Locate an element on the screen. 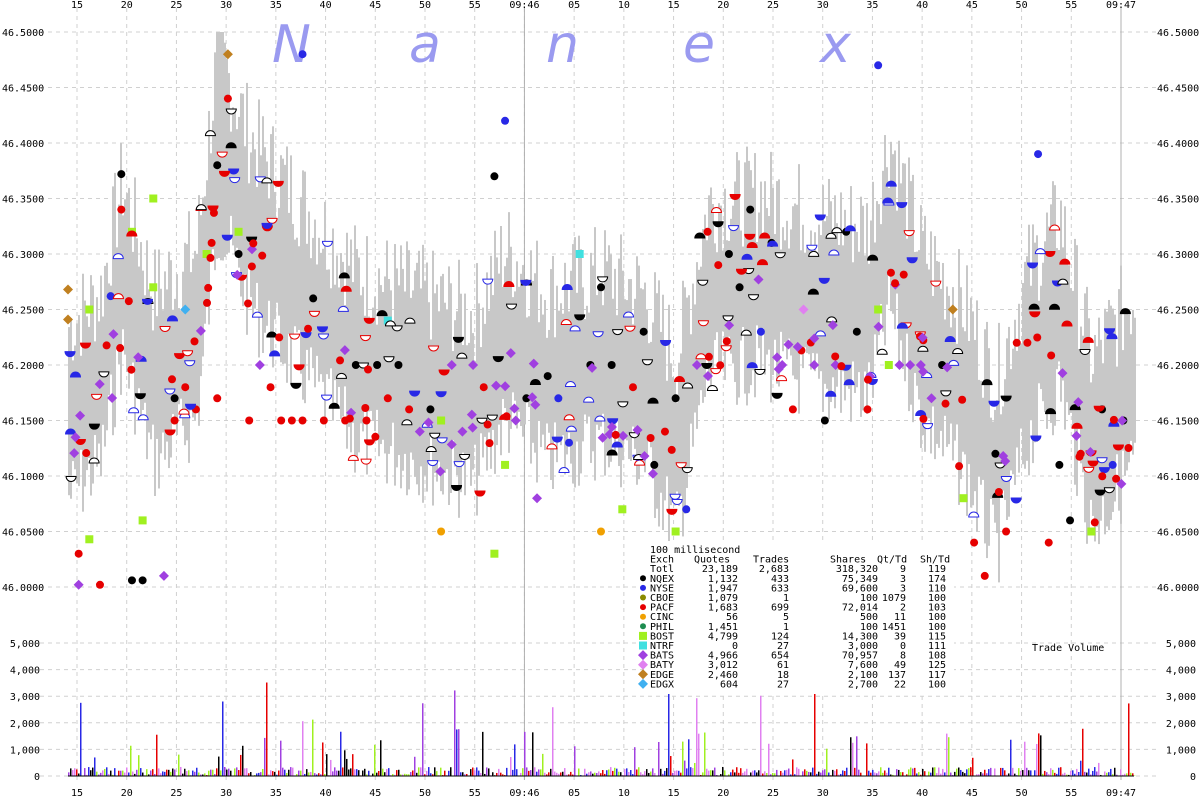  volume-tick-label-left: 5,000 is located at coordinates (25, 644).